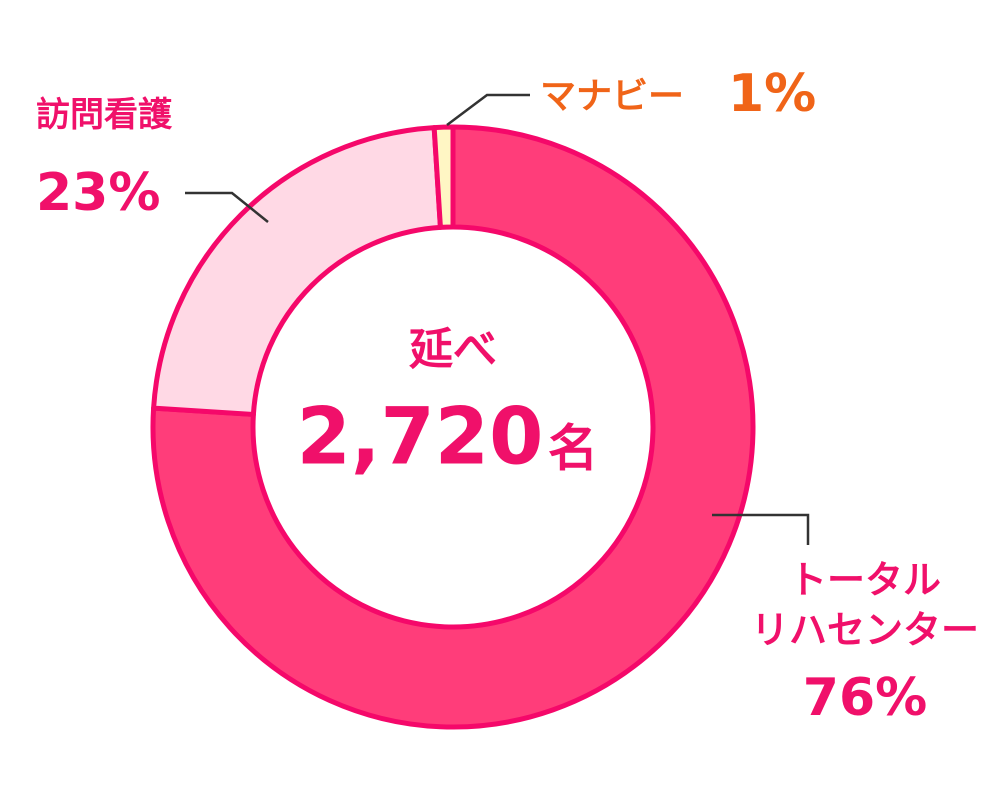 The image size is (1000, 800). Describe the element at coordinates (864, 605) in the screenshot. I see `slice-label: トータル リハセンター` at that location.